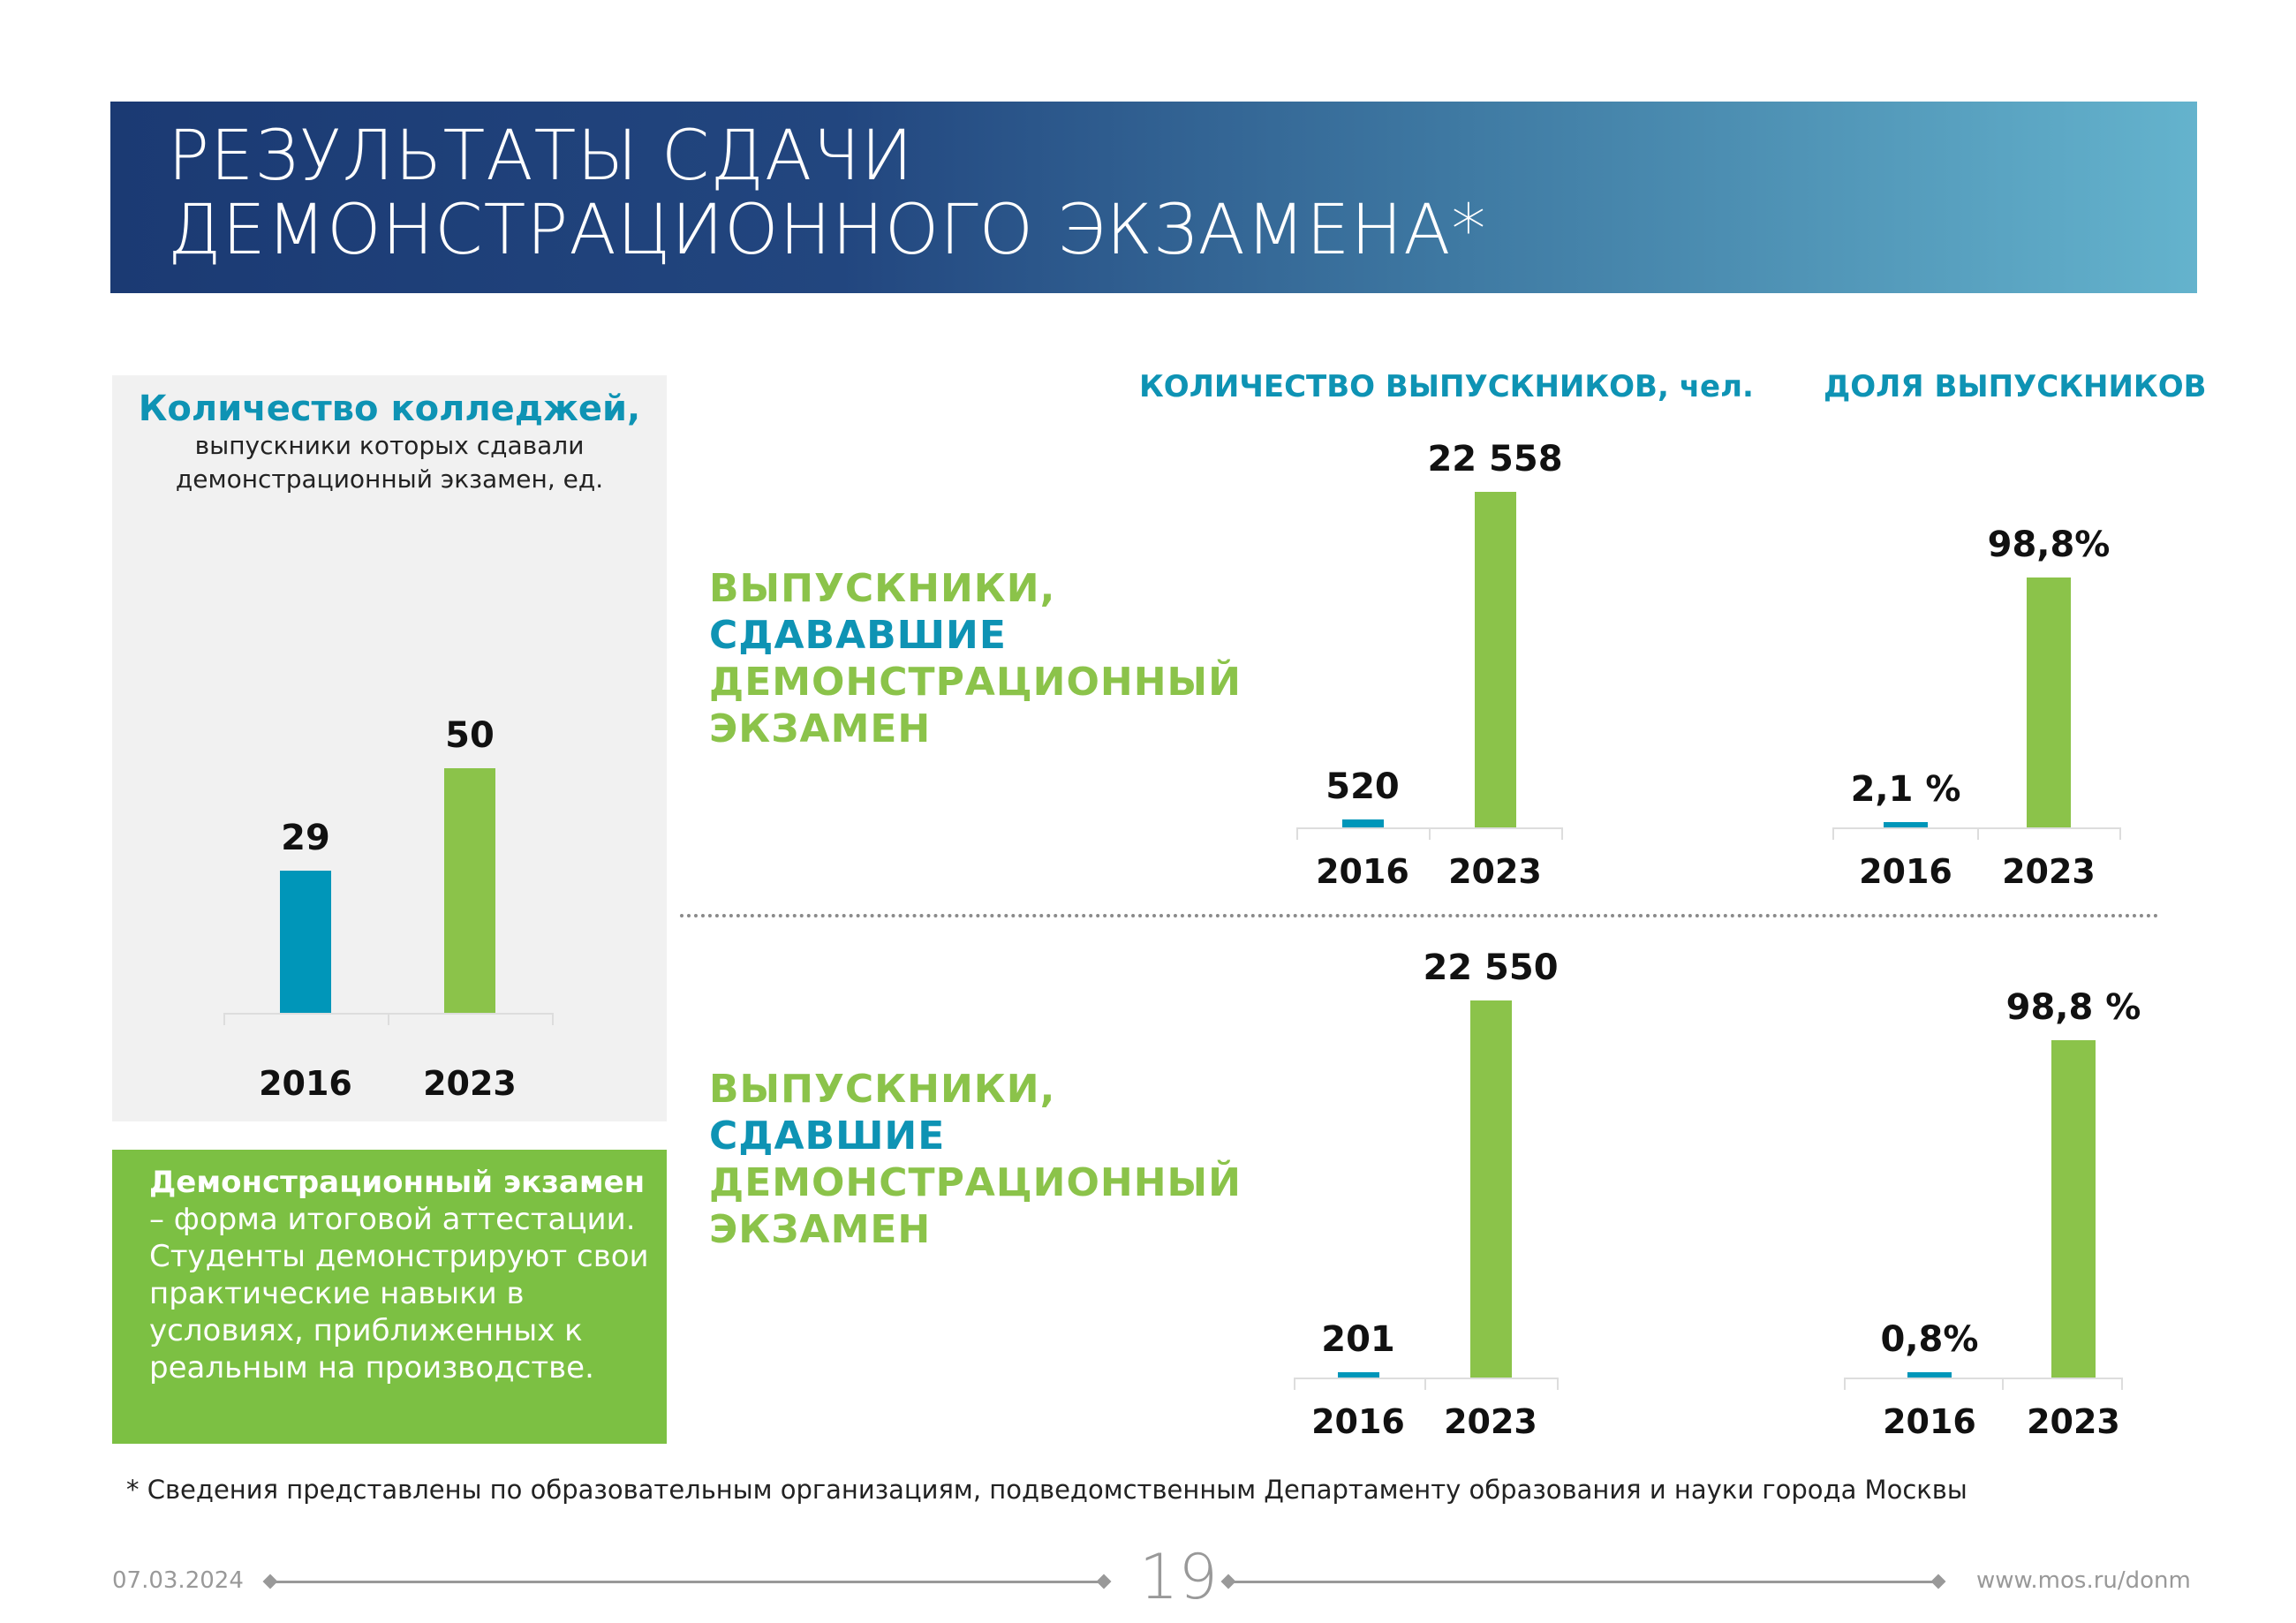  I want to click on count-section-header: КОЛИЧЕСТВО ВЫПУСКНИКОВ, чел., so click(1447, 386).